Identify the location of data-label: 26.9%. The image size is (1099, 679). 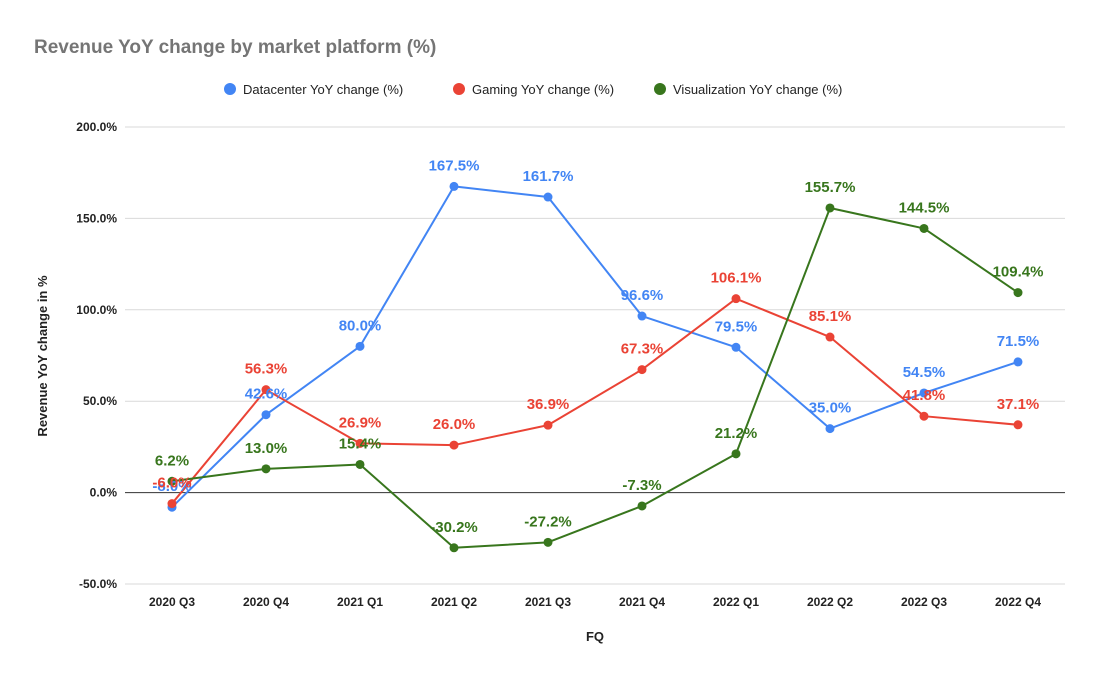
(360, 422).